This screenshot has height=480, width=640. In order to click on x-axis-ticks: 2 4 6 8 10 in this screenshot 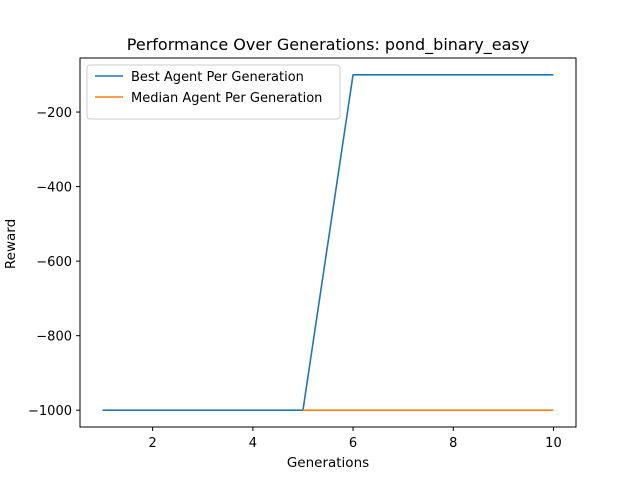, I will do `click(355, 439)`.